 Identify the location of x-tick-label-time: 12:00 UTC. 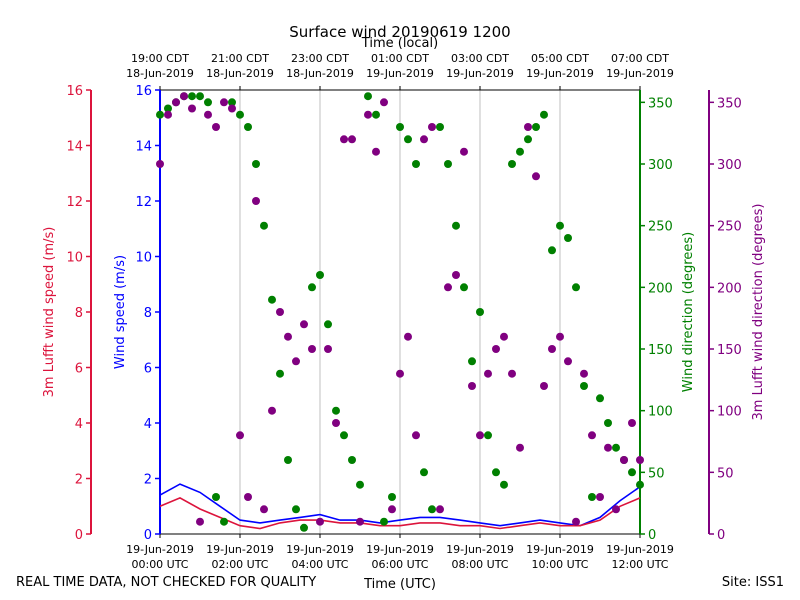
(639, 564).